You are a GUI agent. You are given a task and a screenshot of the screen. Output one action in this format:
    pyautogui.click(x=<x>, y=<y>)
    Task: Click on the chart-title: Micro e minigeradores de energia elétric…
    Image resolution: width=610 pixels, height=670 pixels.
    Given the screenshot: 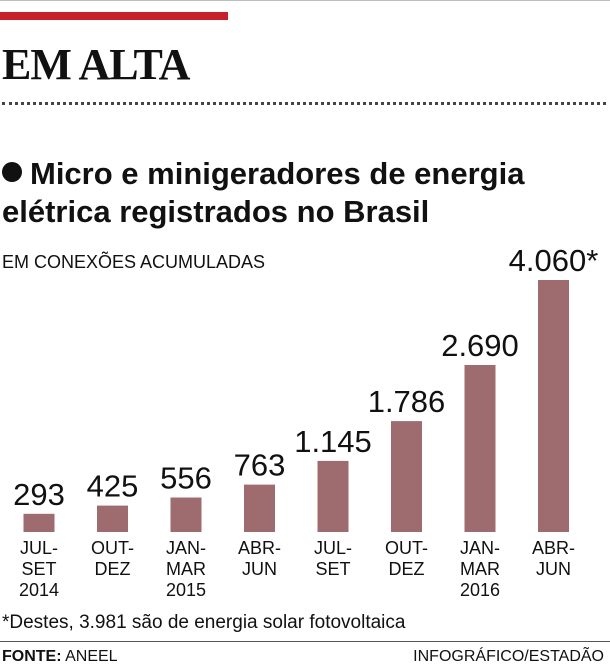 What is the action you would take?
    pyautogui.click(x=302, y=193)
    